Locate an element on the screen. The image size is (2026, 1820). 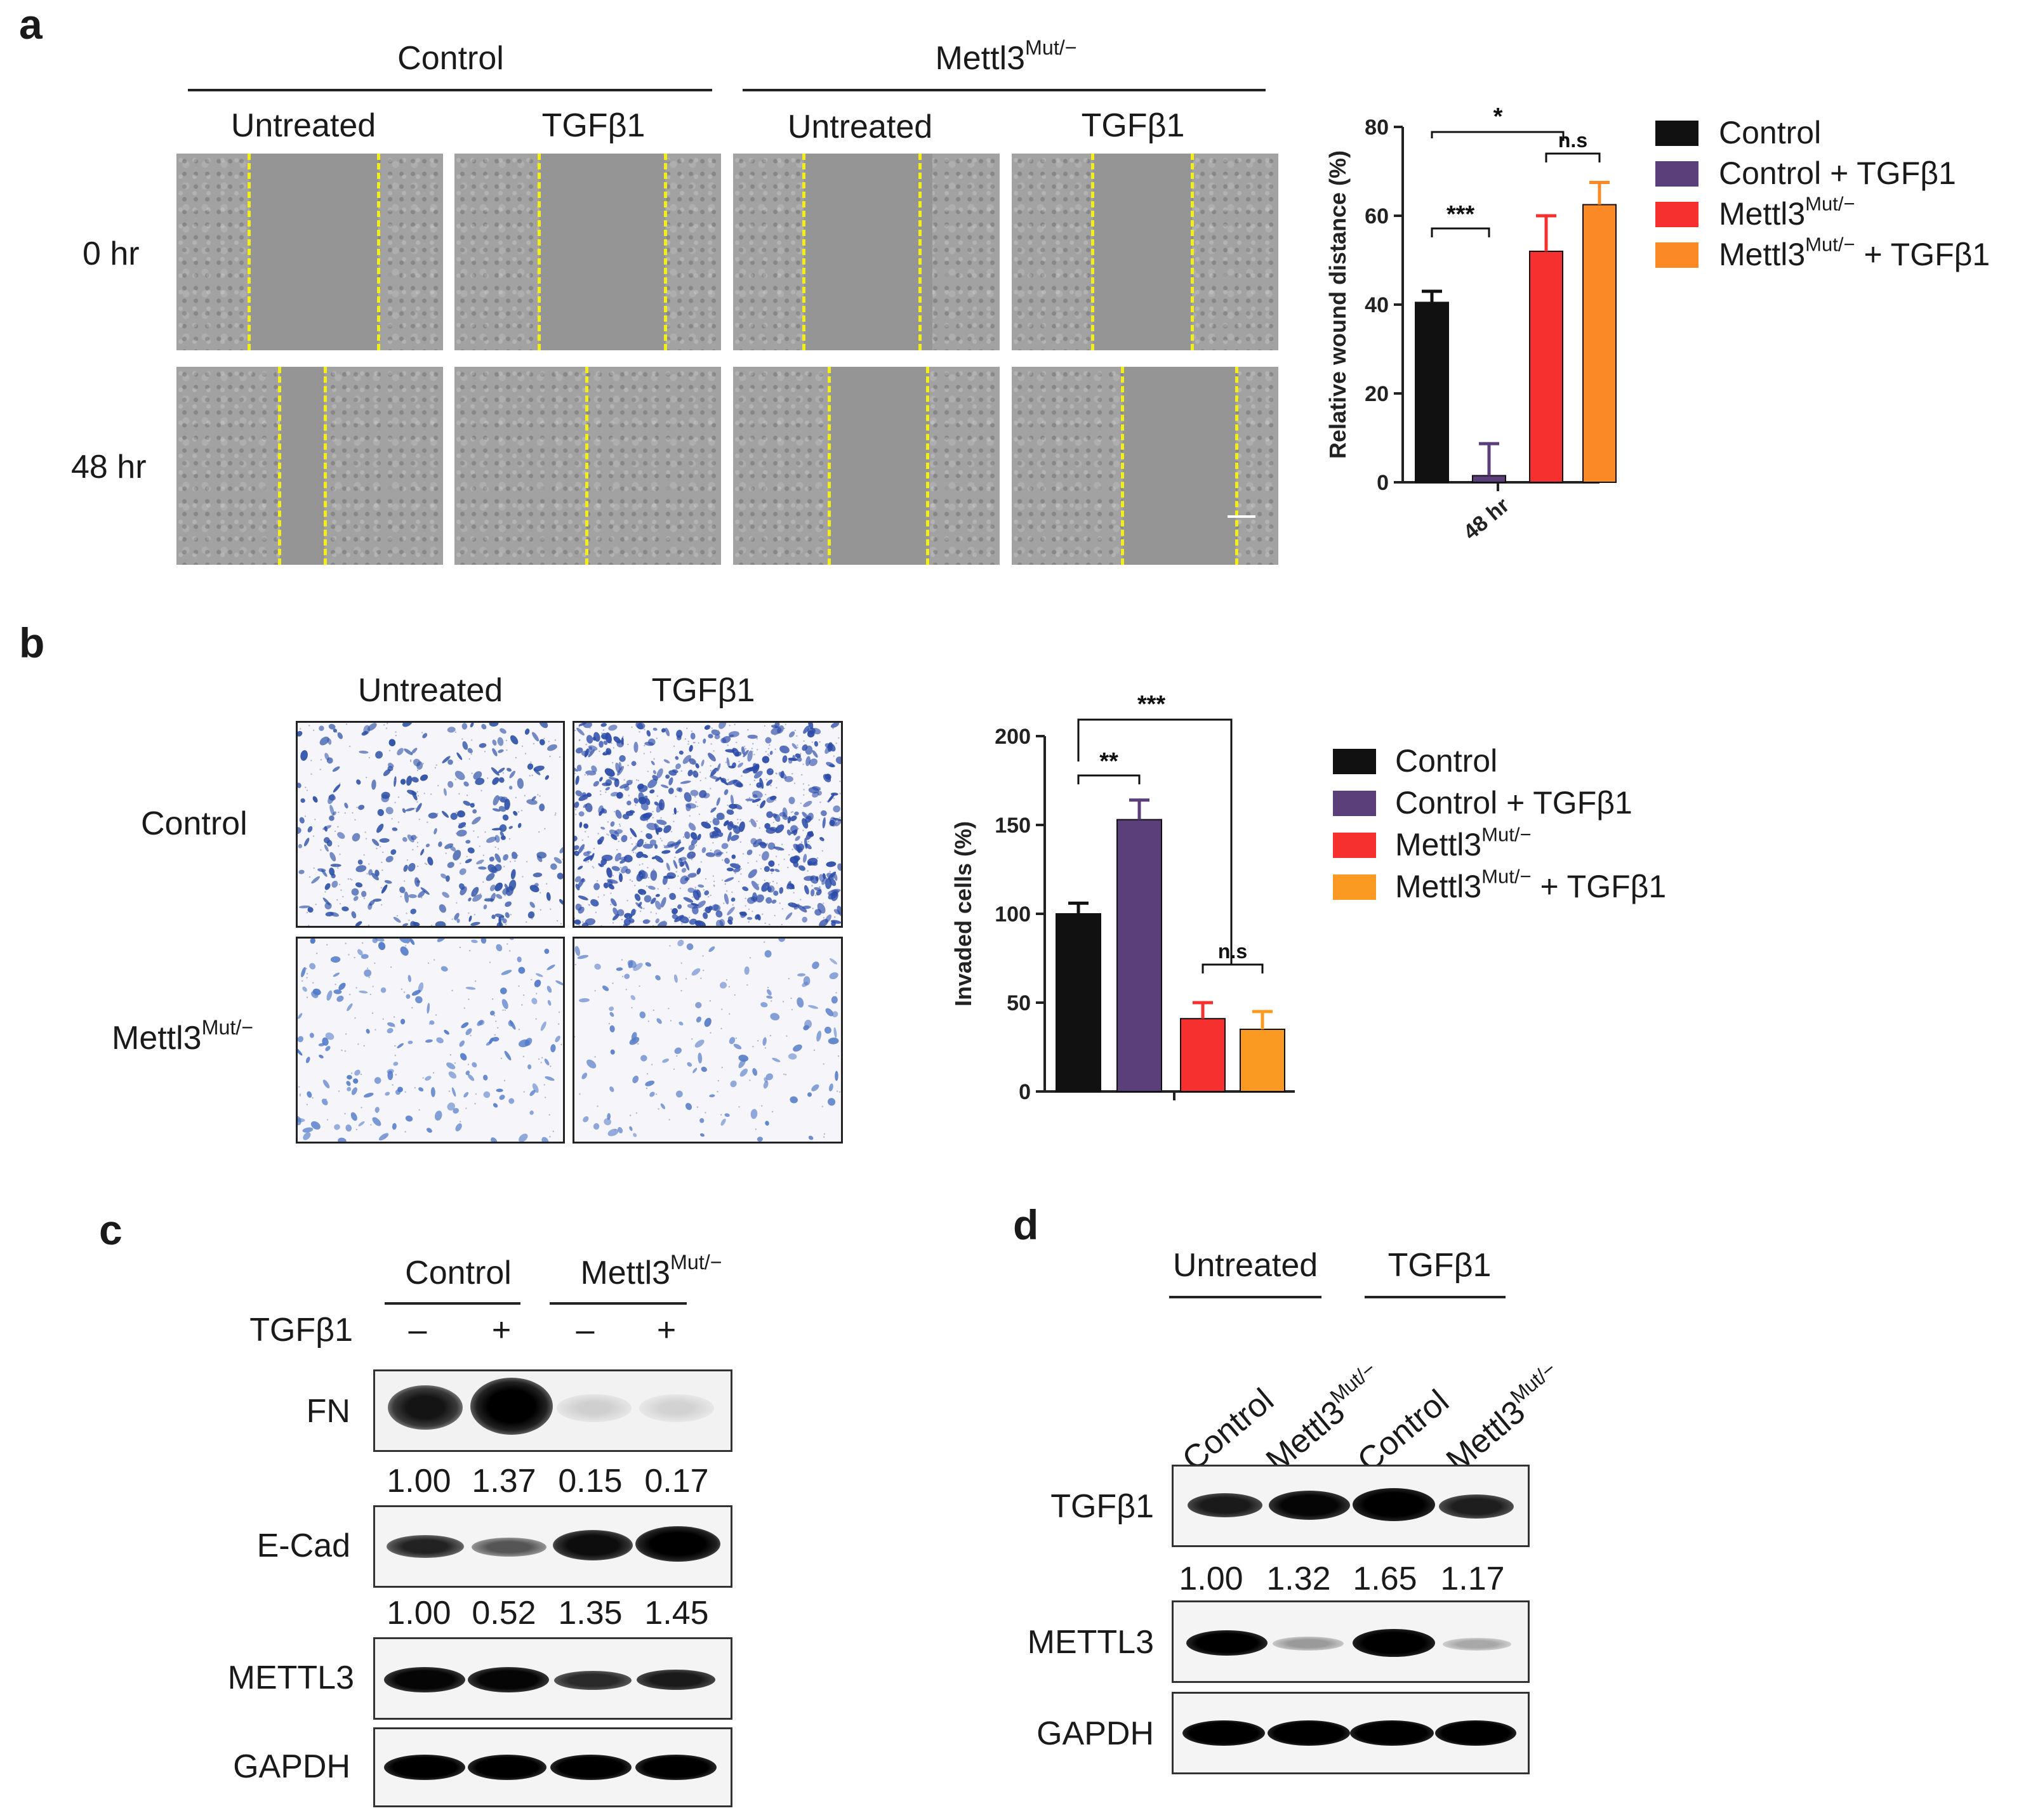
row-label: 0 hr is located at coordinates (111, 253).